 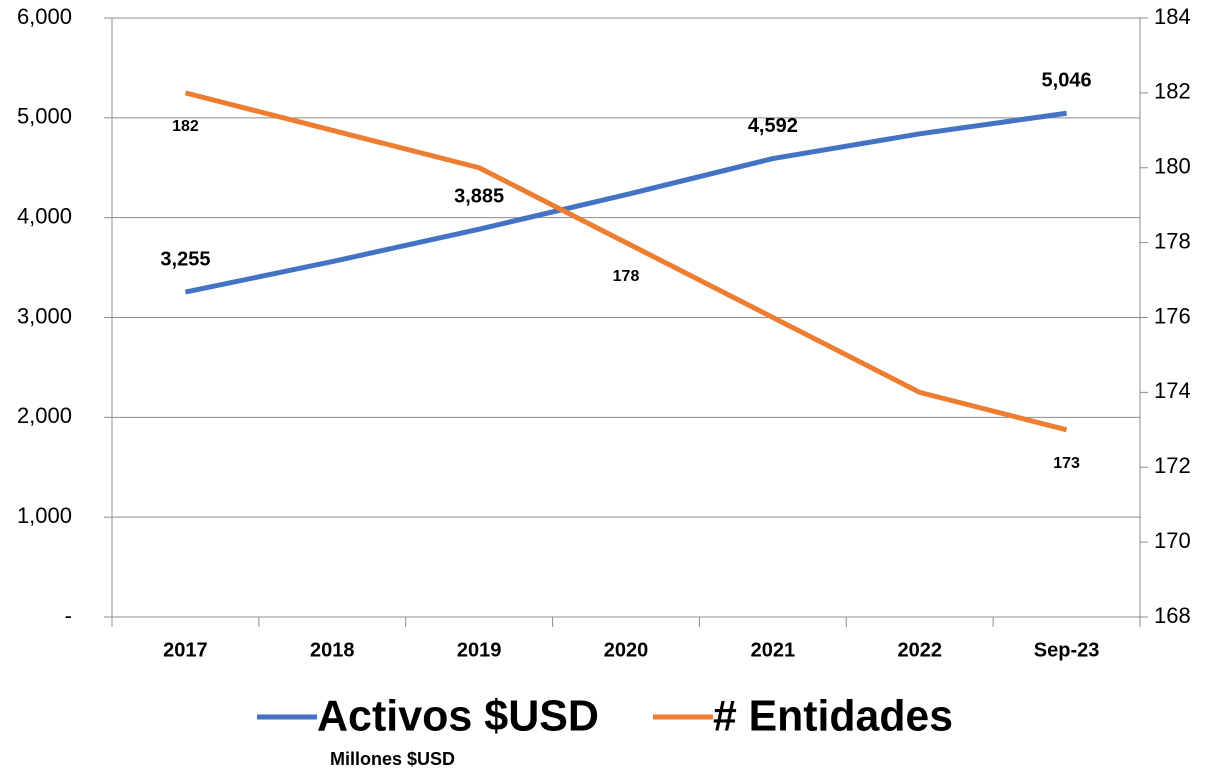 What do you see at coordinates (392, 759) in the screenshot?
I see `annotation: Millones $USD` at bounding box center [392, 759].